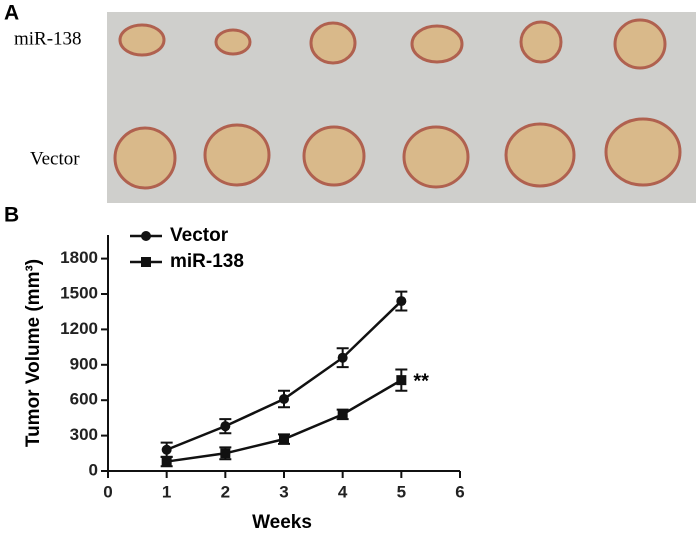 The image size is (700, 539). What do you see at coordinates (401, 491) in the screenshot?
I see `x-tick-label: 5` at bounding box center [401, 491].